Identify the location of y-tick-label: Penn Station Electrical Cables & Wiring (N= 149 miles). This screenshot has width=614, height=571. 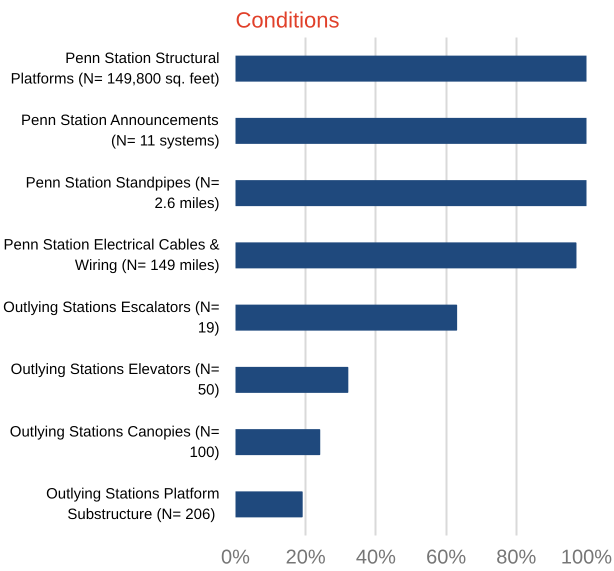
(112, 255).